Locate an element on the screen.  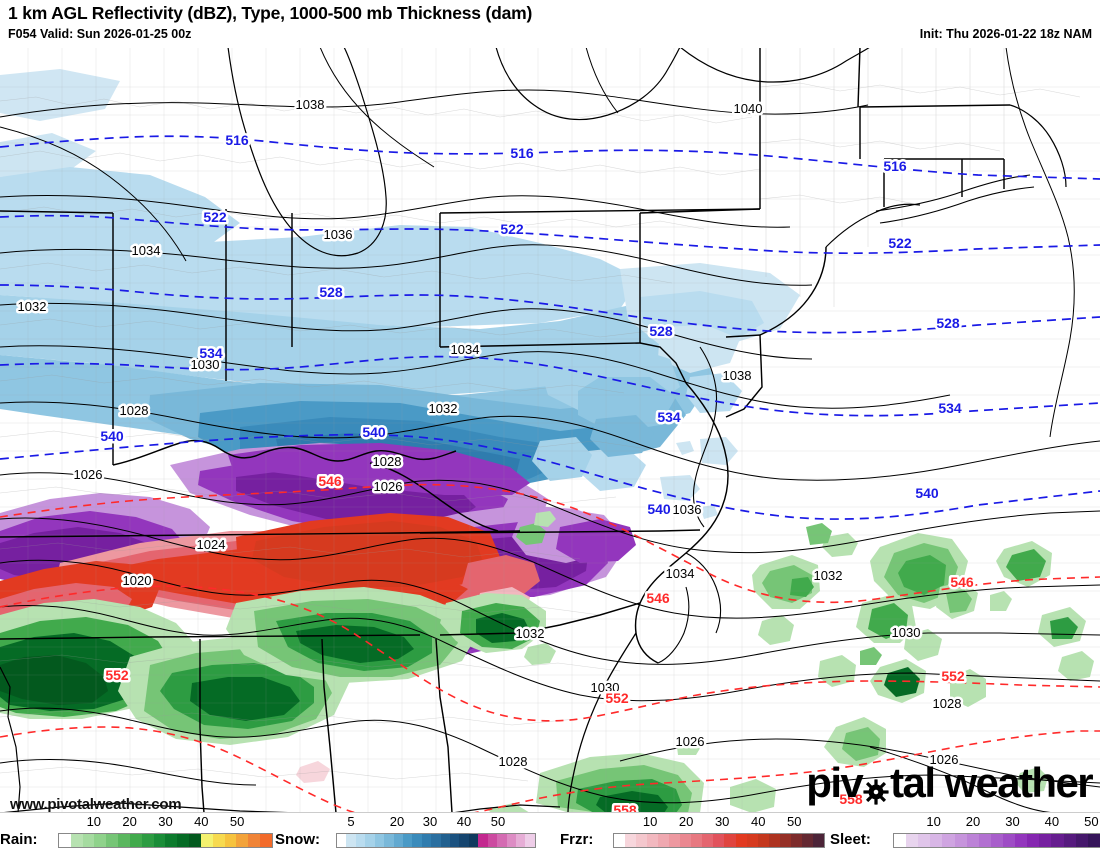
snow-colorbar-label: Snow: is located at coordinates (297, 839).